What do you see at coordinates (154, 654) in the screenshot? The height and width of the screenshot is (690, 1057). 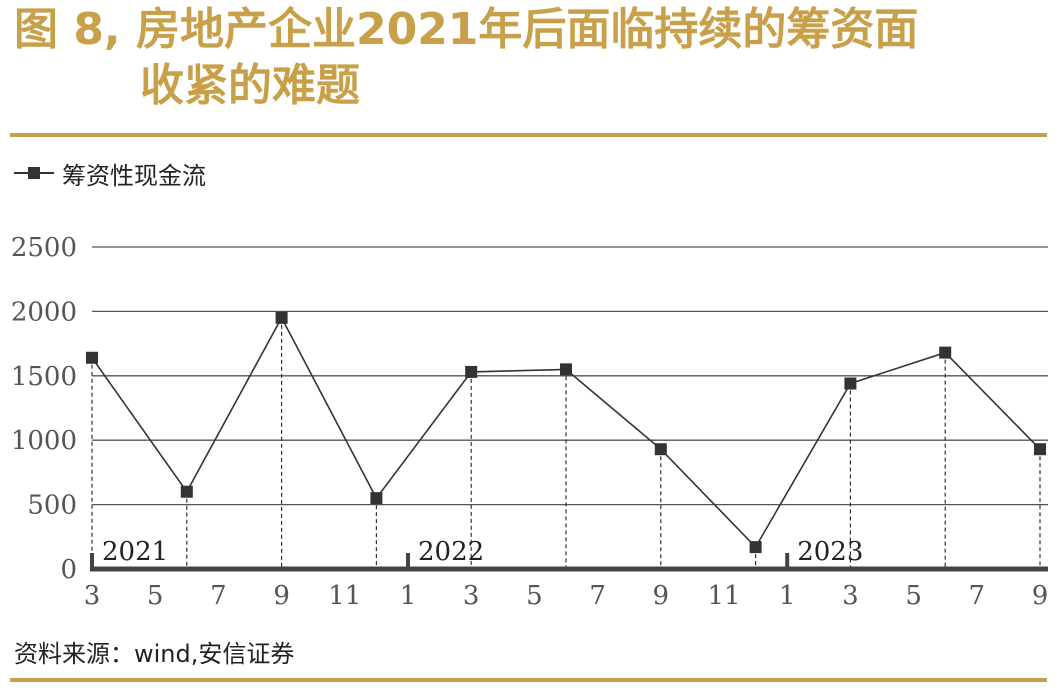 I see `source-note: 资料来源：wind,安信证券` at bounding box center [154, 654].